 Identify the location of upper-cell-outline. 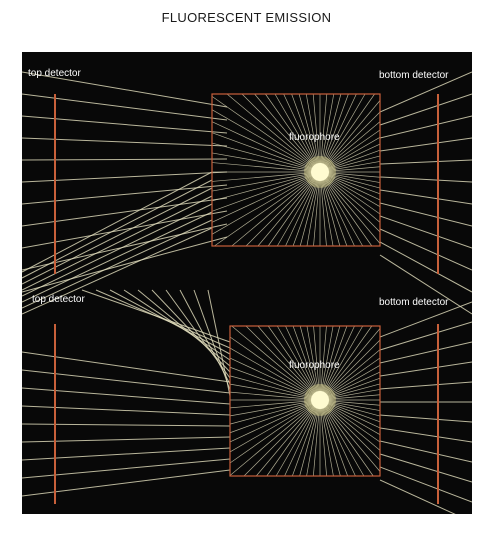
(296, 170).